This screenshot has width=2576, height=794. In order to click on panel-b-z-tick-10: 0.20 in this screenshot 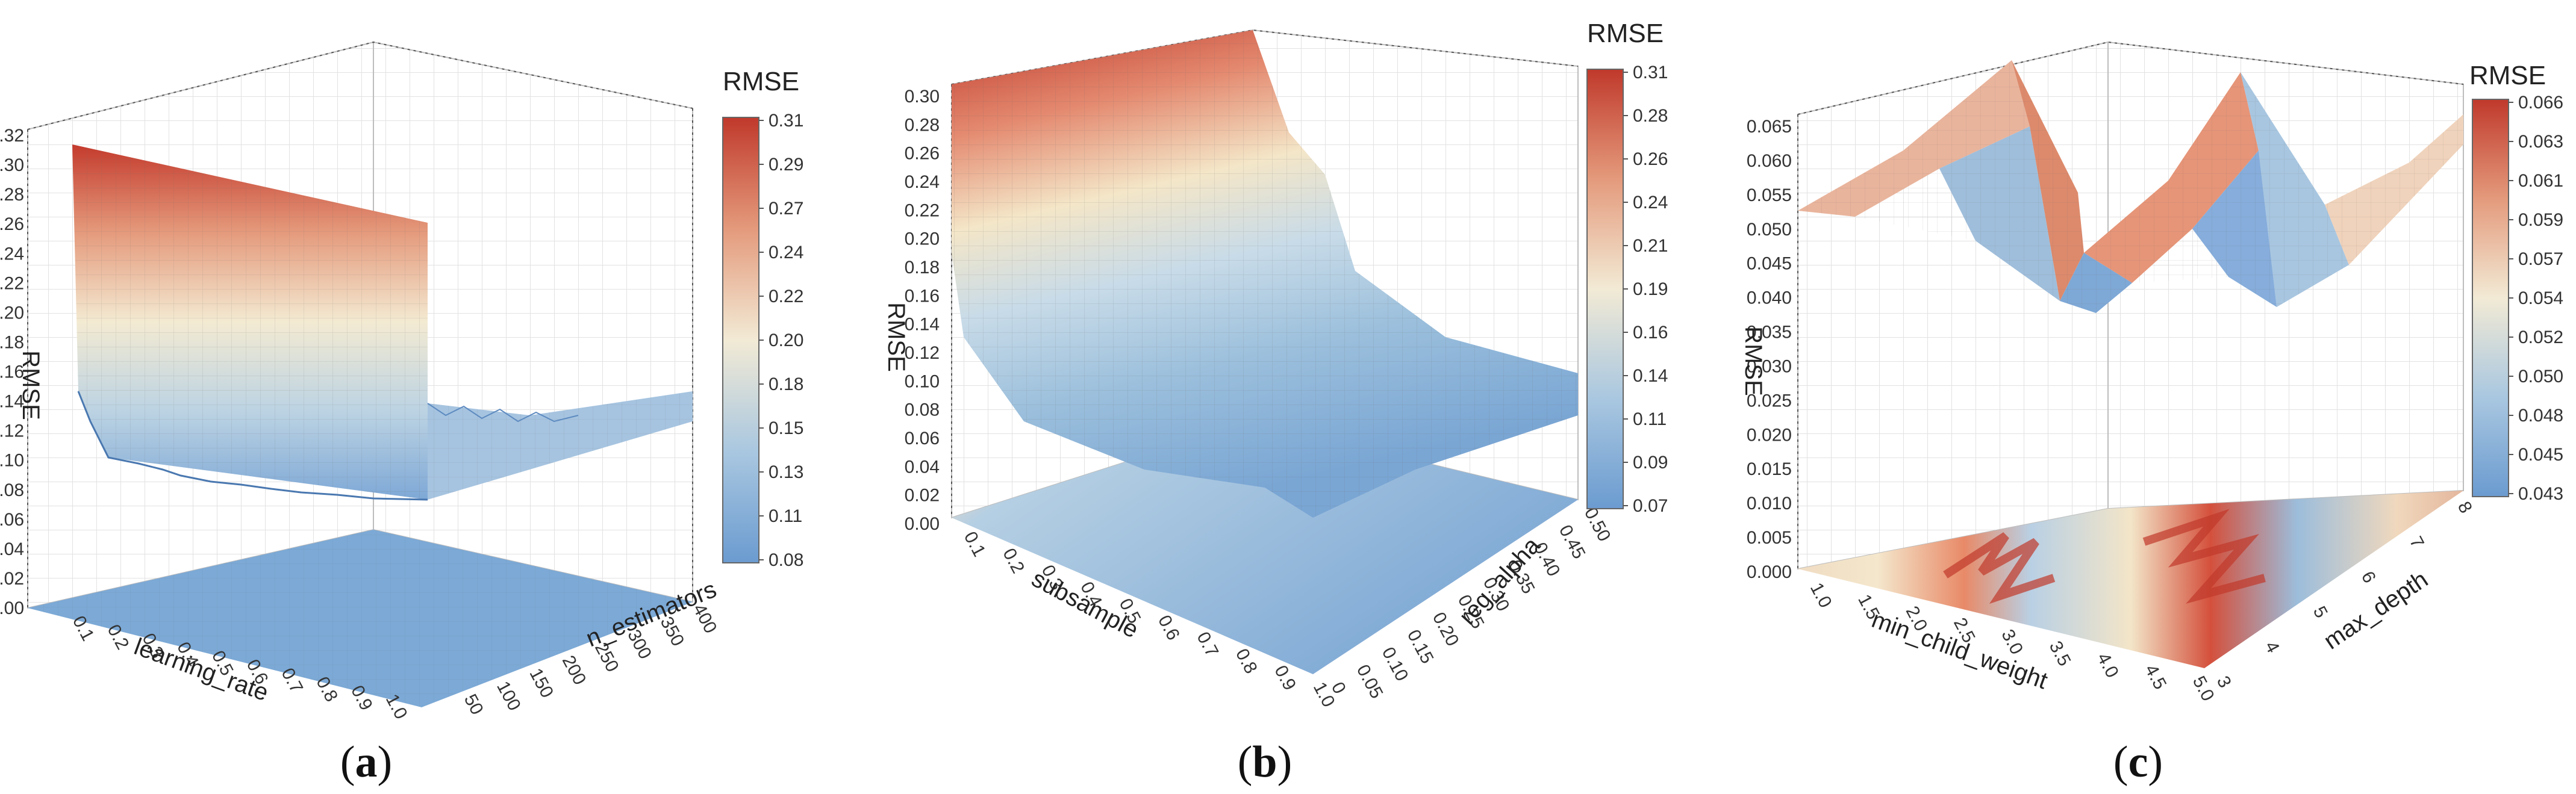, I will do `click(922, 239)`.